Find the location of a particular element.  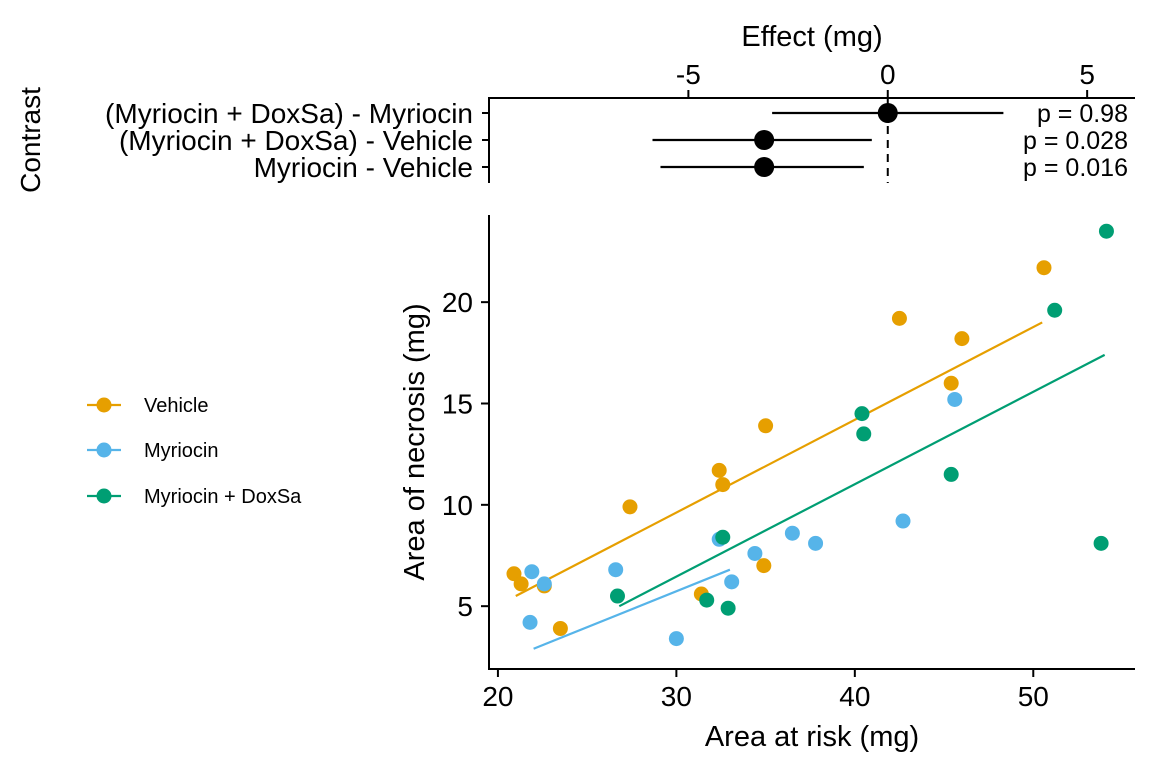

scatter-x-tick-label: 20 is located at coordinates (497, 696).